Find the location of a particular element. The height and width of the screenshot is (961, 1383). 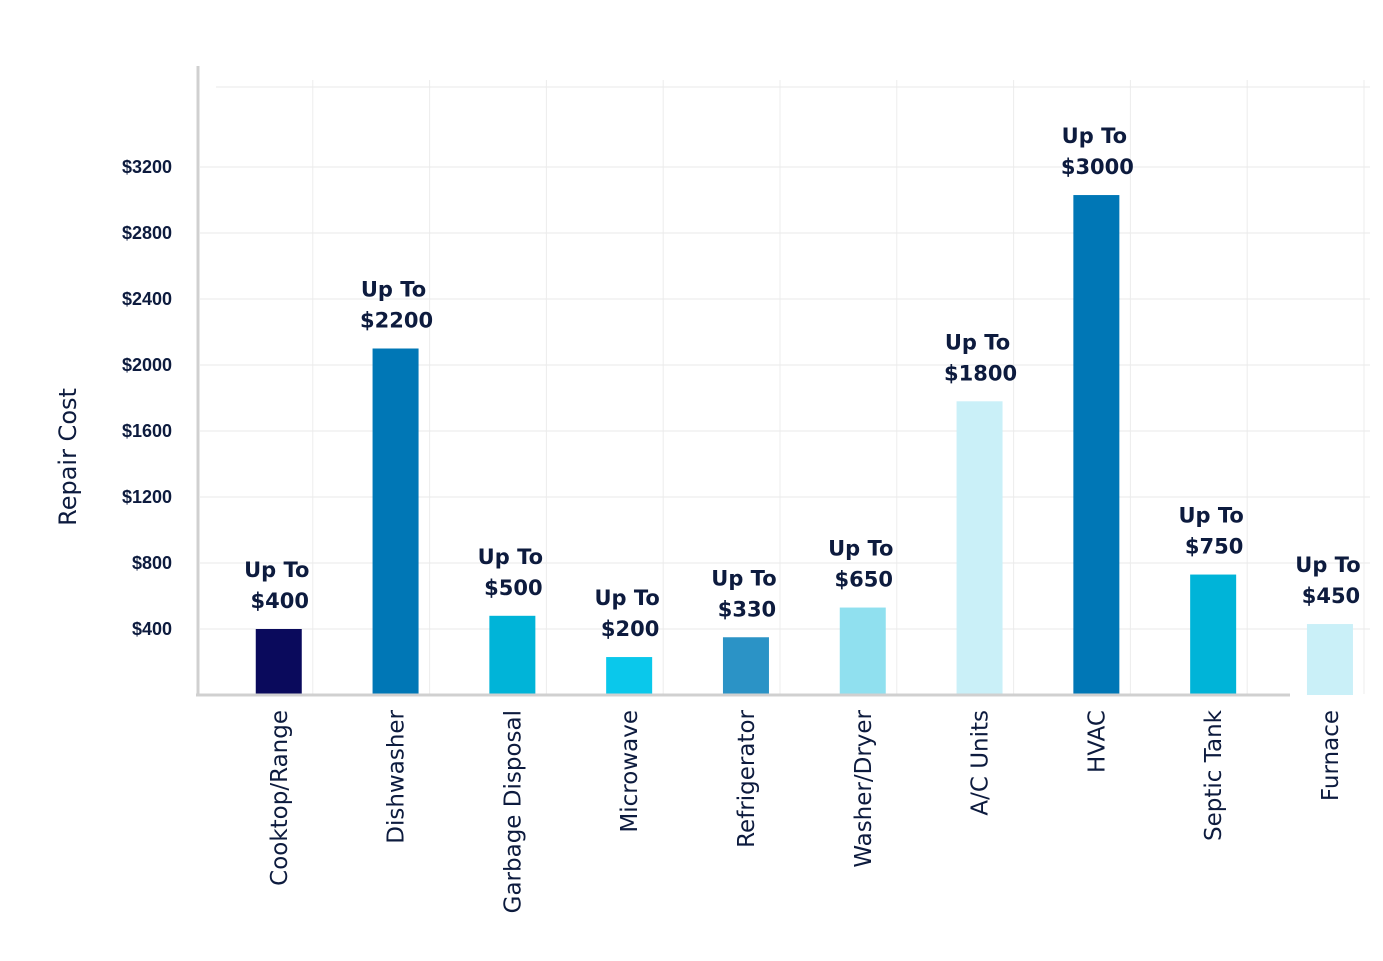

x-tick-label: Refrigerator is located at coordinates (747, 778).